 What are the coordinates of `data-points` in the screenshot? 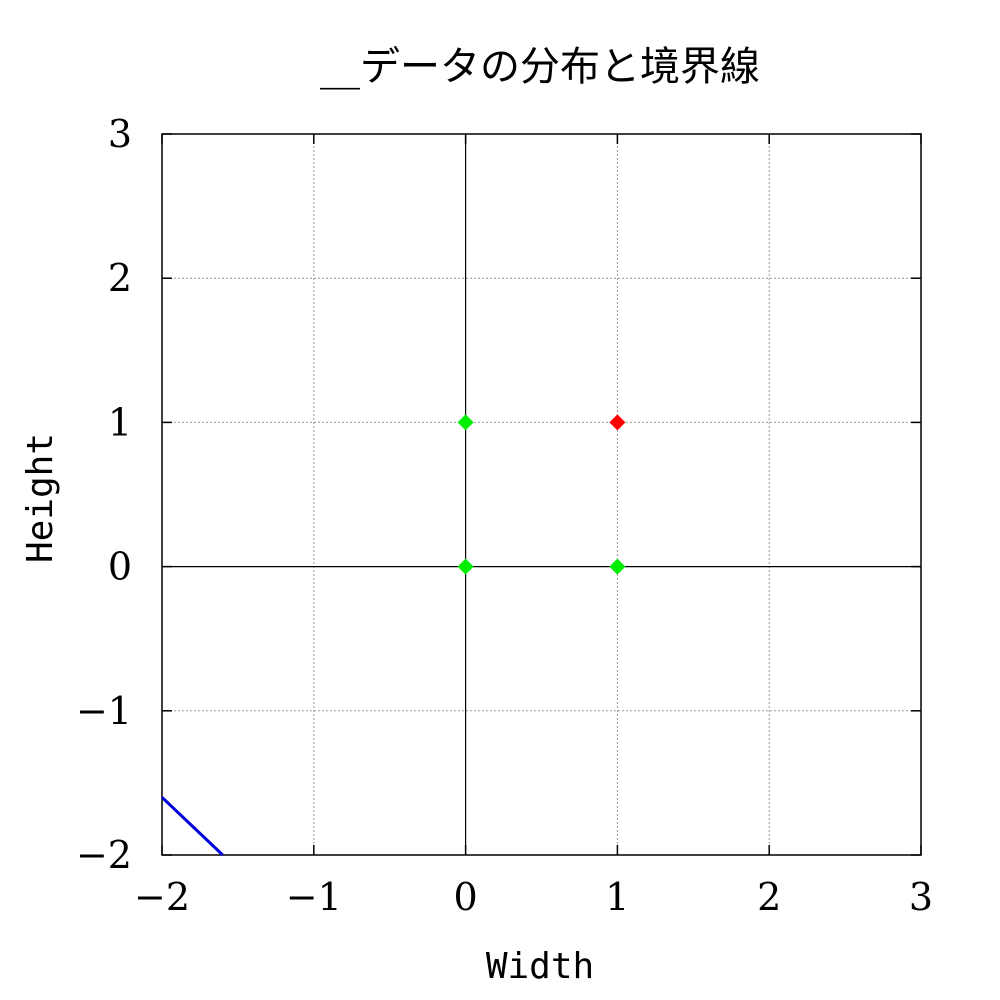 It's located at (541, 494).